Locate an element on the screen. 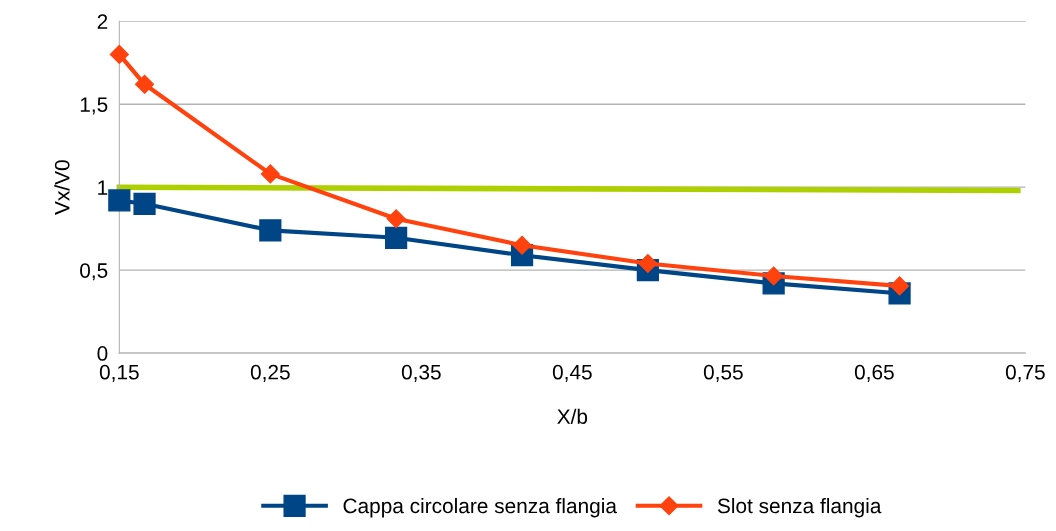 This screenshot has width=1056, height=531. x-tick-label: 0,65 is located at coordinates (874, 373).